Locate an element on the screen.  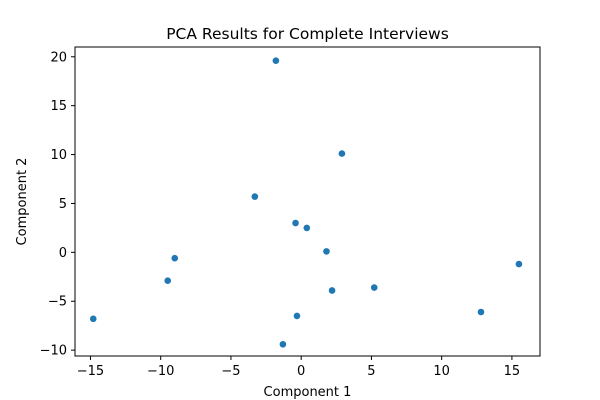
x-tick-label: 10 is located at coordinates (441, 371).